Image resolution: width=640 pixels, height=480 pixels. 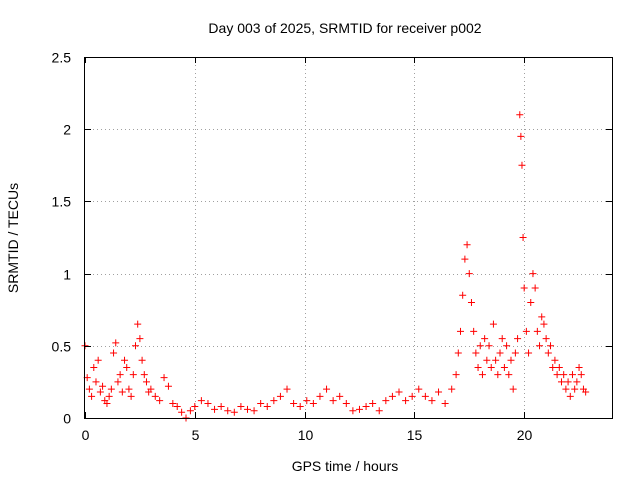 What do you see at coordinates (62, 202) in the screenshot?
I see `y-tick-label: 1.5` at bounding box center [62, 202].